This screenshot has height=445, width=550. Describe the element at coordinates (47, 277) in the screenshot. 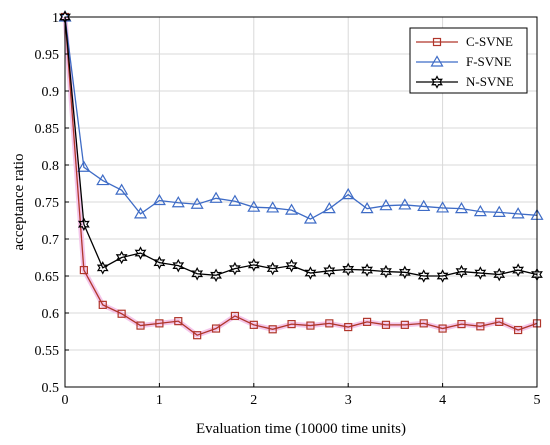

I see `y-tick-label: 0.65` at that location.